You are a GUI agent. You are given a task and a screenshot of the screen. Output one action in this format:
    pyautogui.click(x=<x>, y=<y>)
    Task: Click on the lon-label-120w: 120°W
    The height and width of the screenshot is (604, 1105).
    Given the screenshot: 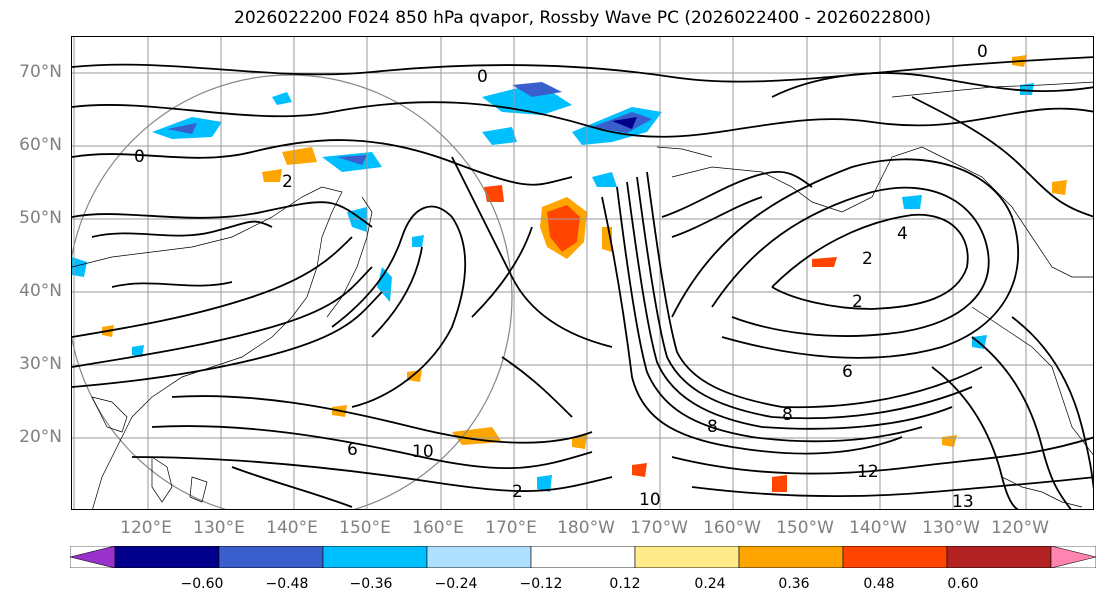 What is the action you would take?
    pyautogui.click(x=1020, y=528)
    